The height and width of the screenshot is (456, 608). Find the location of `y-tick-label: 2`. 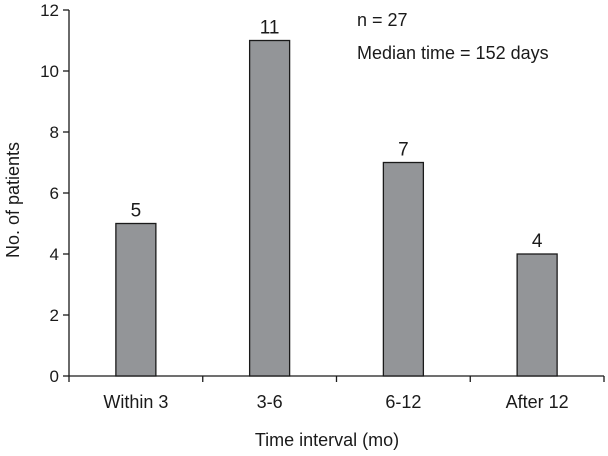

y-tick-label: 2 is located at coordinates (54, 315).